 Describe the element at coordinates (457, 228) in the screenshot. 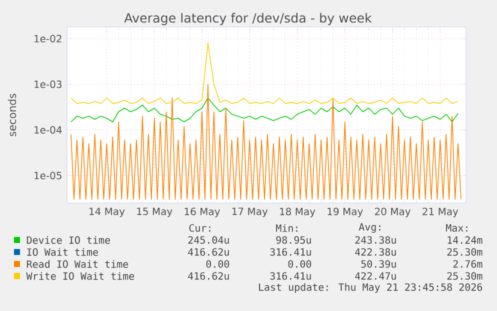

I see `text: Max:` at that location.